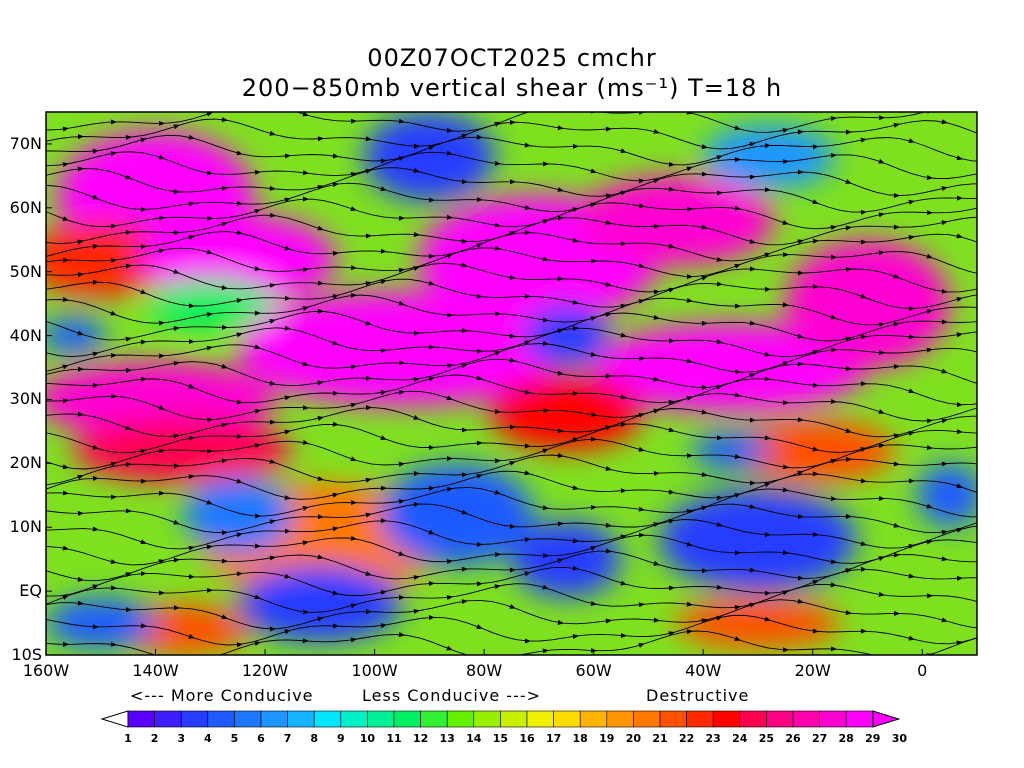 This screenshot has height=768, width=1024. I want to click on colorbar-swatch, so click(806, 719).